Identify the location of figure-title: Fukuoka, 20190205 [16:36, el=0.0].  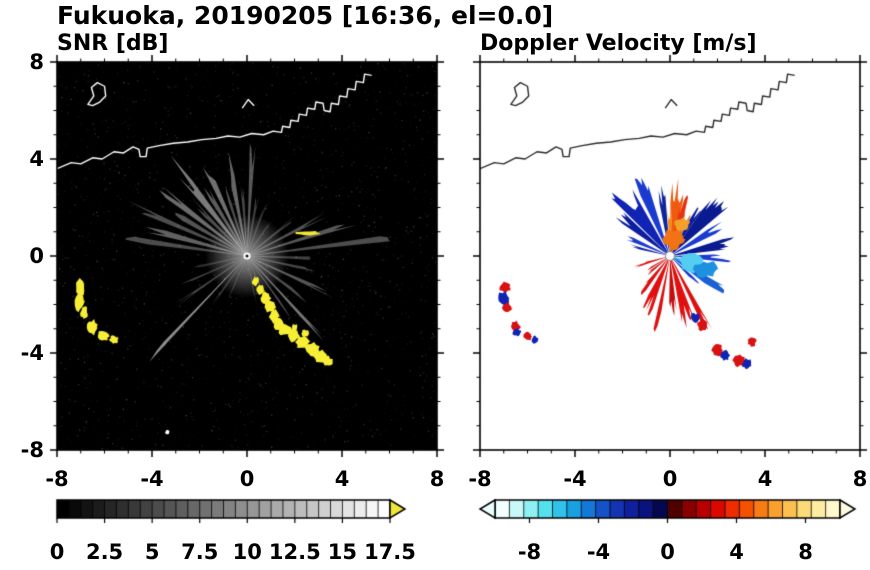
(305, 15).